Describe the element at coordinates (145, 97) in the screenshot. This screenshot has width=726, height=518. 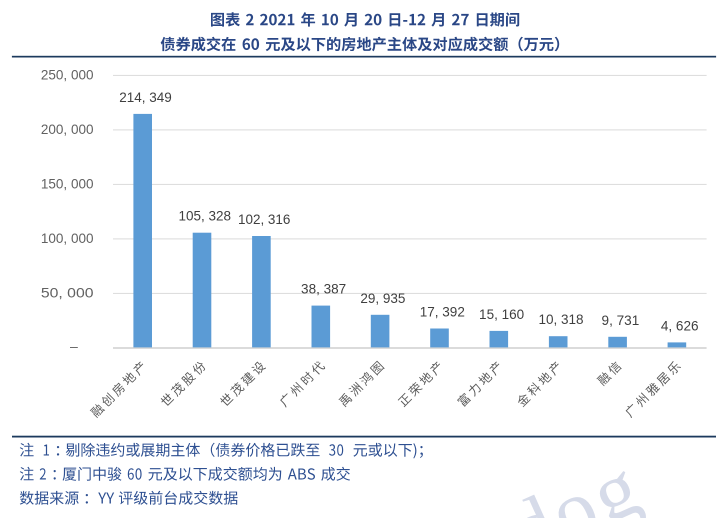
I see `svg-text: 214, 349` at that location.